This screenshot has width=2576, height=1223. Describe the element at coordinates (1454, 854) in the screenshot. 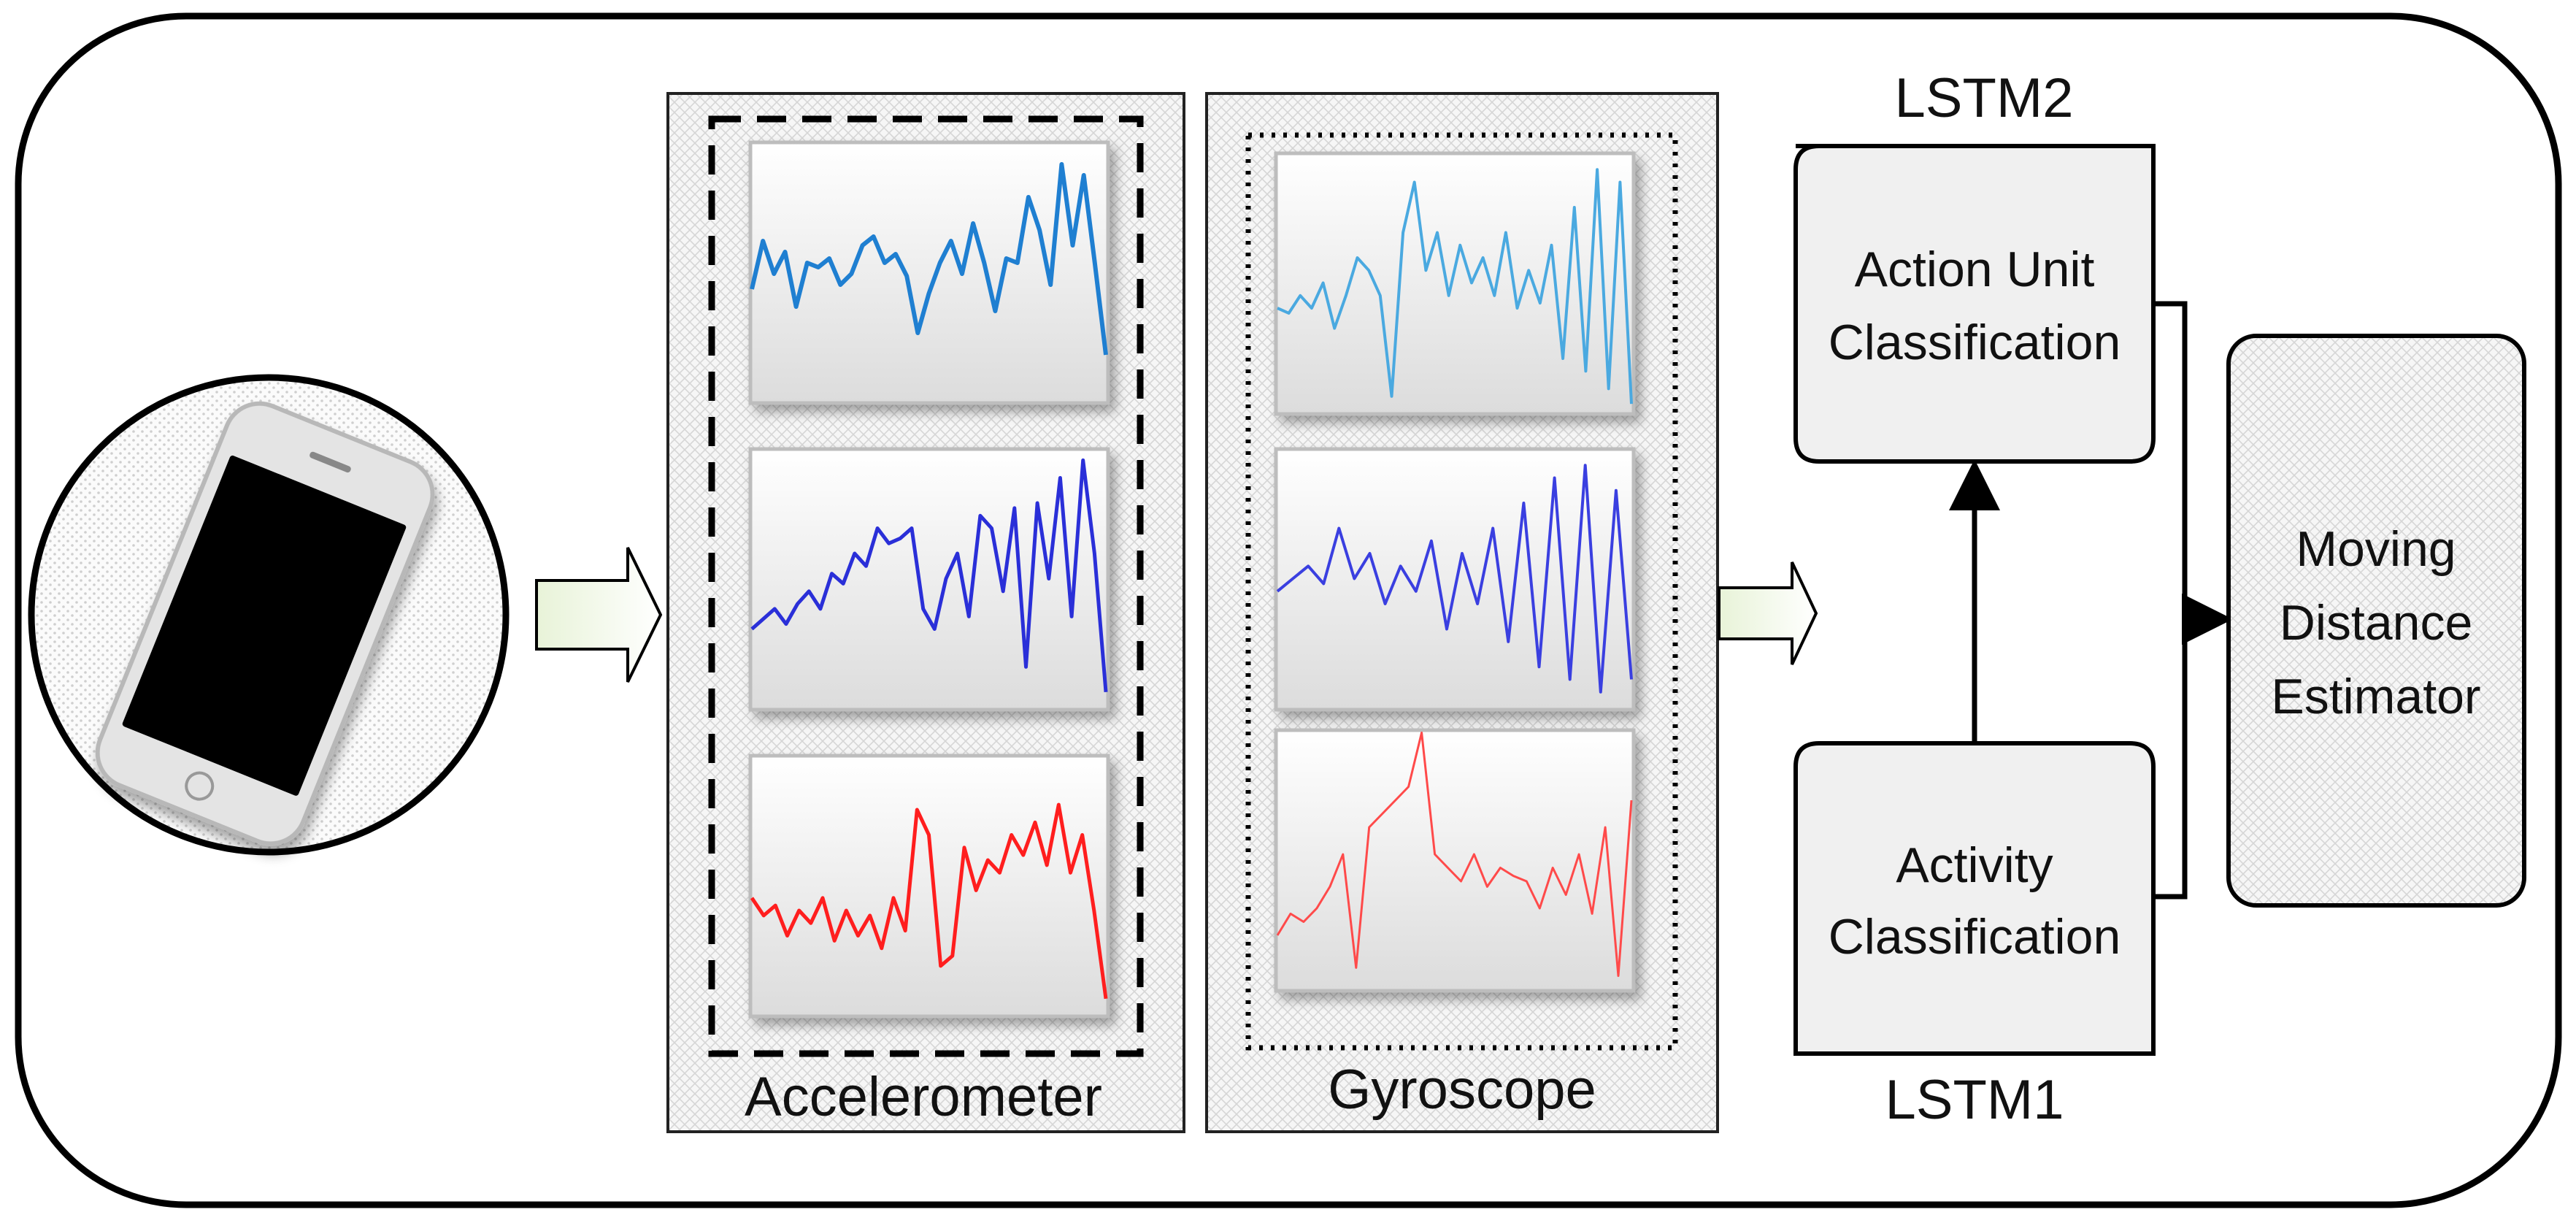

I see `gyro-signal-z` at that location.